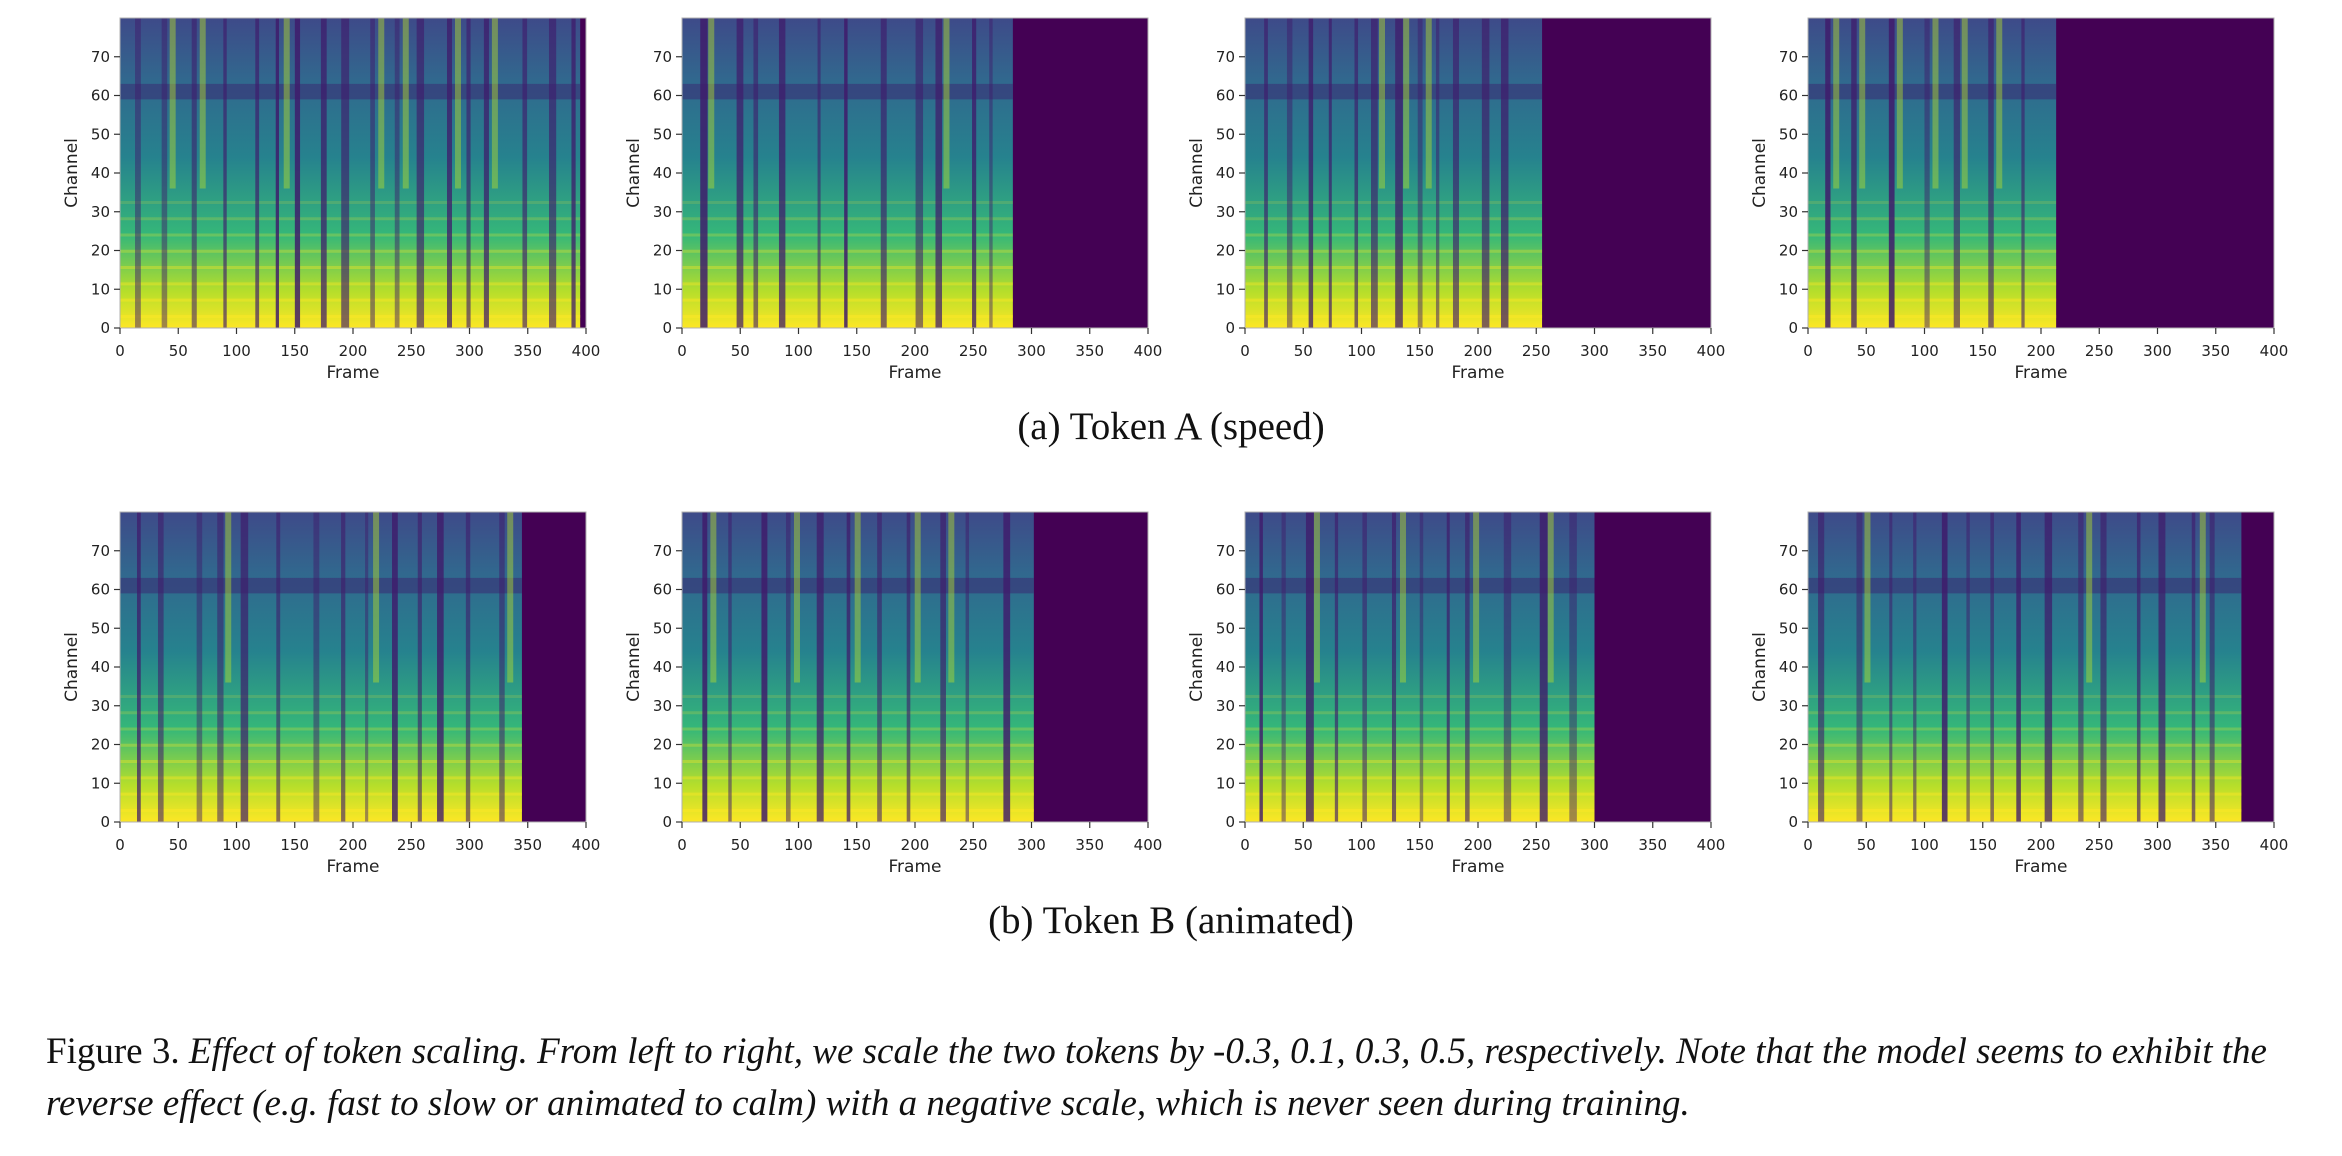  Describe the element at coordinates (1788, 667) in the screenshot. I see `y-tick-label: 40` at that location.